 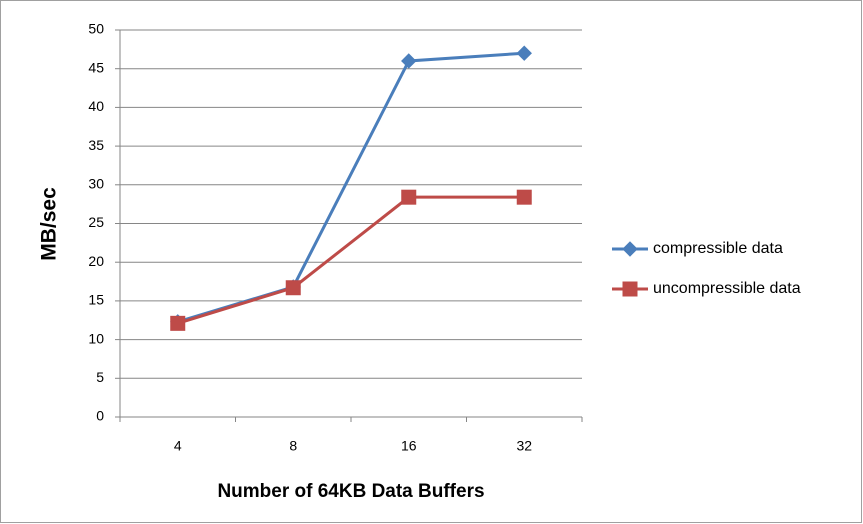 I want to click on y-tick-label: 20, so click(x=96, y=261).